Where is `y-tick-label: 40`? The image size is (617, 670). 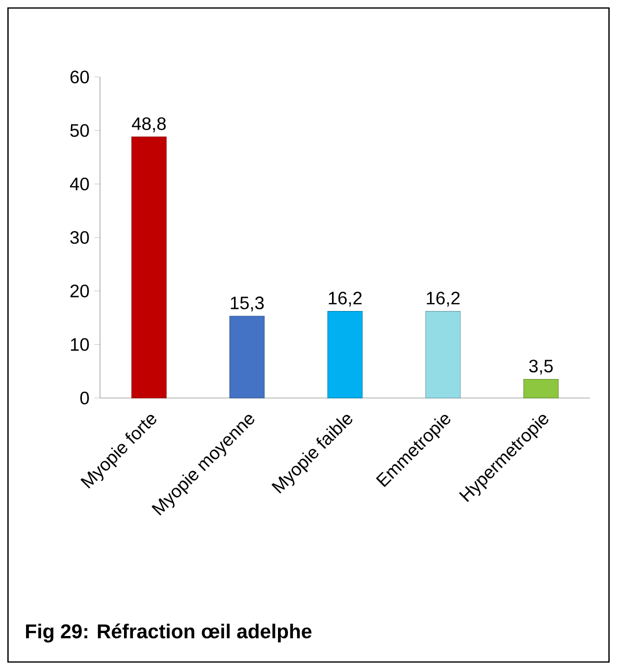
y-tick-label: 40 is located at coordinates (79, 184).